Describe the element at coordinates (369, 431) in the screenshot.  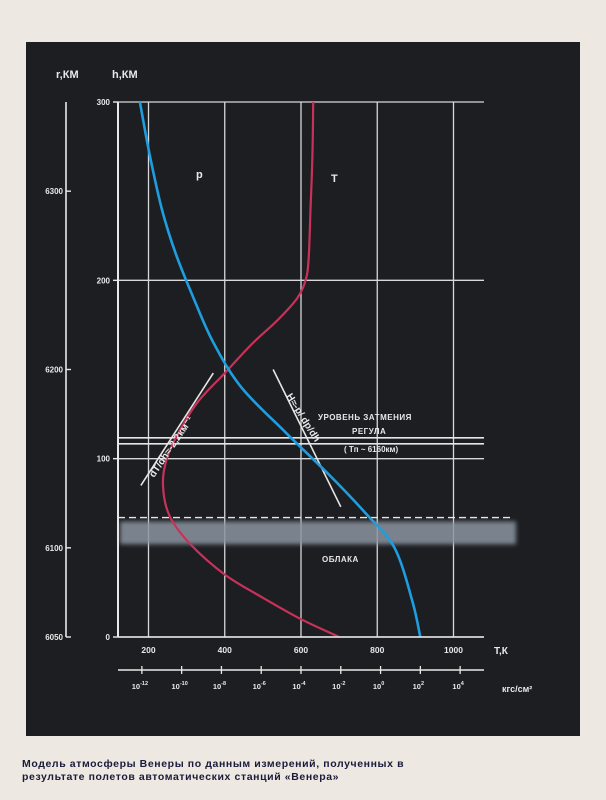
I see `occultation-label-line2: РЕГУЛА` at that location.